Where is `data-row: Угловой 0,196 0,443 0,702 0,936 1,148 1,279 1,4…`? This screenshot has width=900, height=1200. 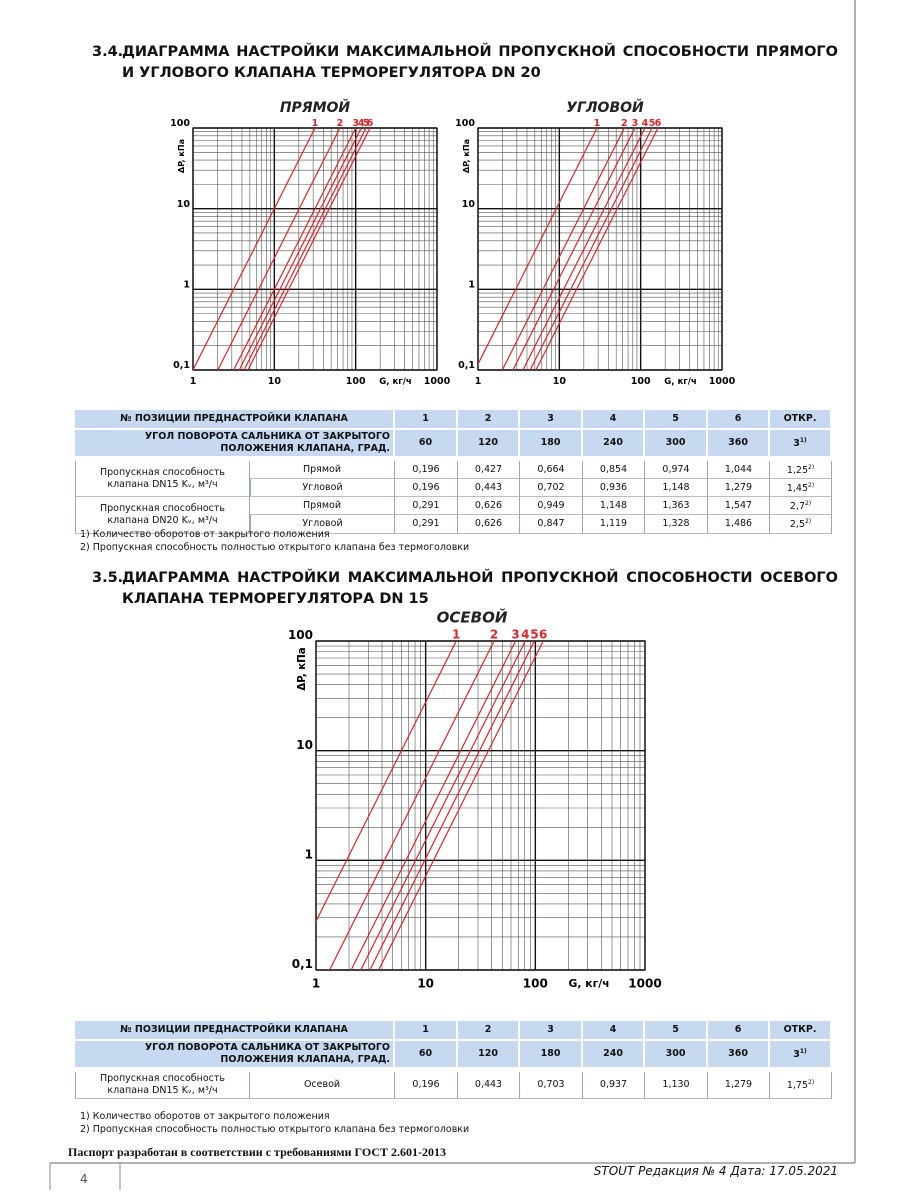 data-row: Угловой 0,196 0,443 0,702 0,936 1,148 1,279 1,4… is located at coordinates (454, 488).